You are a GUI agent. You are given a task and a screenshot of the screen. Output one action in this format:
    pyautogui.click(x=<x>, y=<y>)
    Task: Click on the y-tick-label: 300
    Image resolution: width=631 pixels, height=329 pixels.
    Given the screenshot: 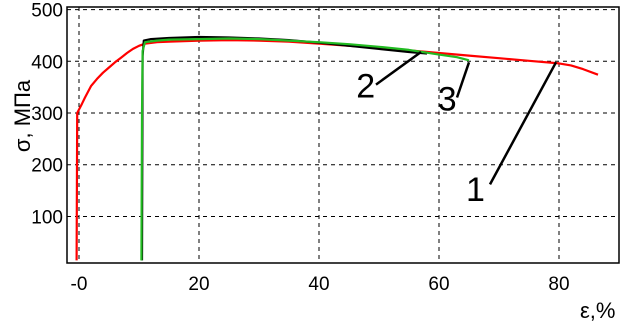 What is the action you would take?
    pyautogui.click(x=47, y=114)
    